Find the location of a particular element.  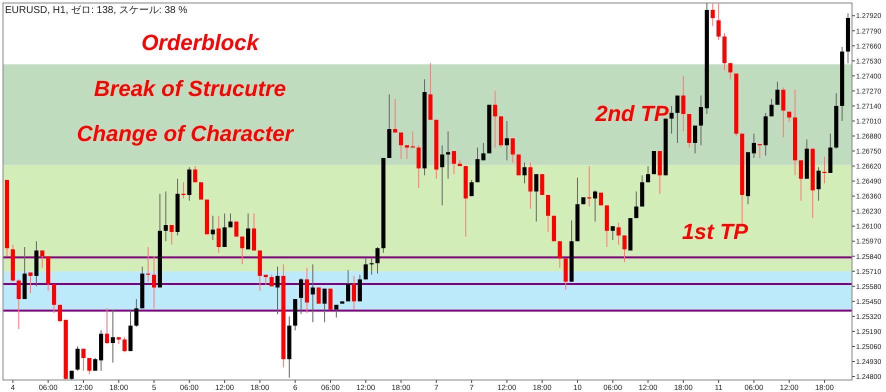

chart-title: EURUSD, H1, ゼロ: 138, スケール: 38 % is located at coordinates (96, 10).